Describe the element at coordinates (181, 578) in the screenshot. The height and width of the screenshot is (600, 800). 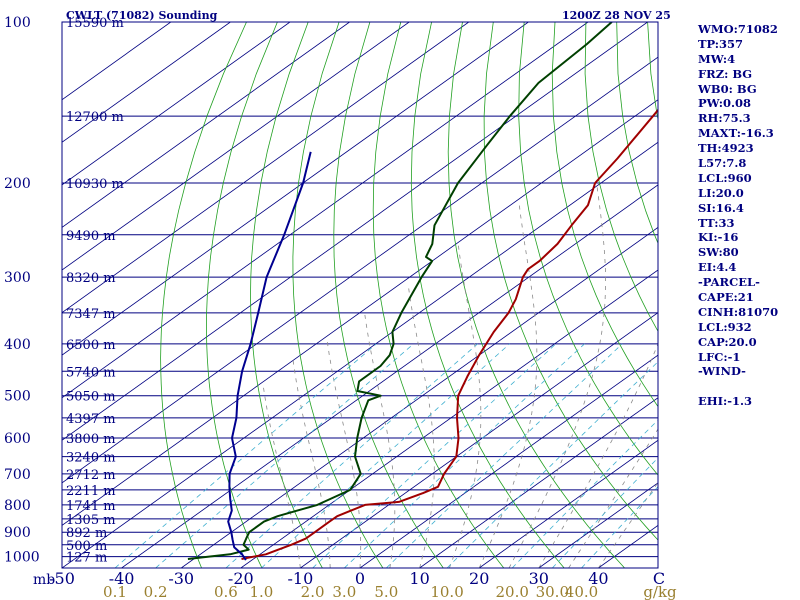
I see `temperature-tick-label: -30` at that location.